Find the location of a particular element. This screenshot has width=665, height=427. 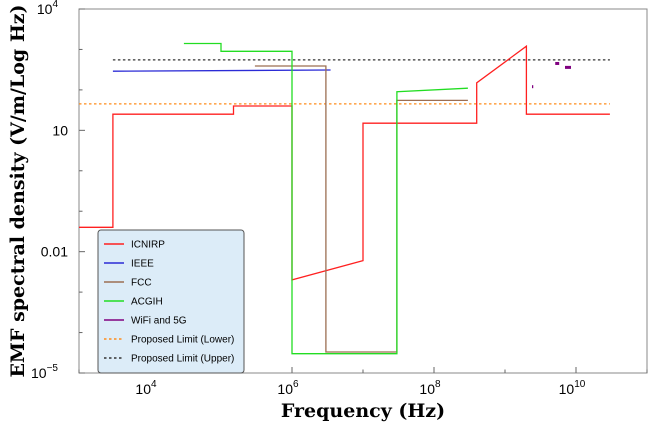

y-tick-label: 10⁻⁵ is located at coordinates (44, 372).